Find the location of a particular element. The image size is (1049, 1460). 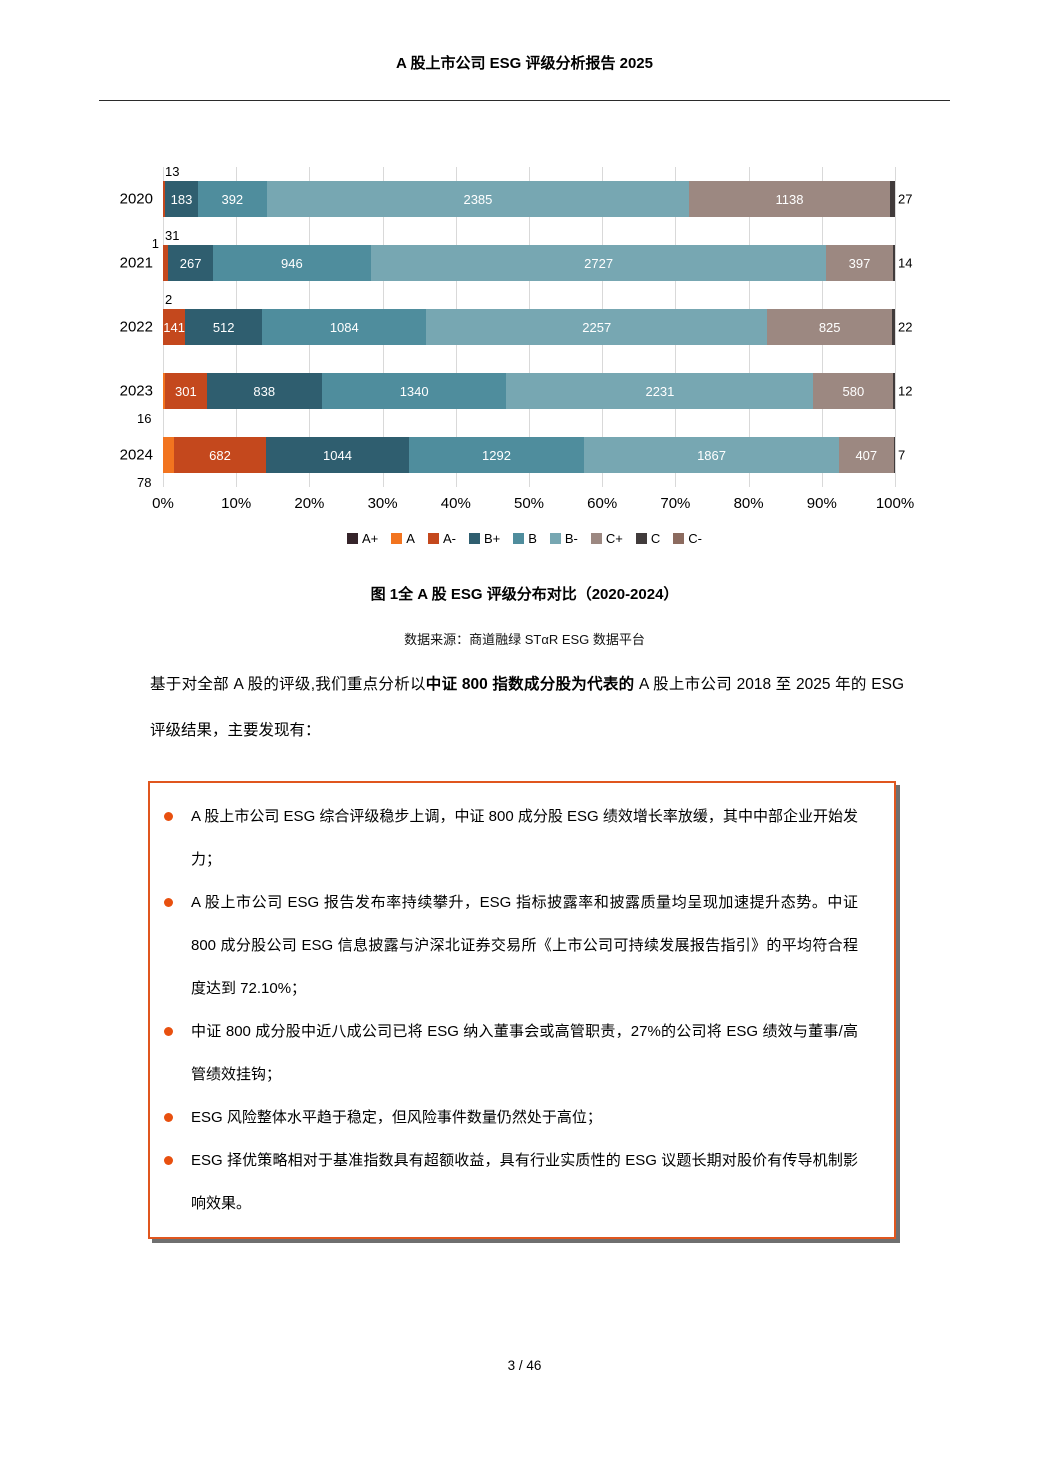

legend-label: A- is located at coordinates (449, 538).